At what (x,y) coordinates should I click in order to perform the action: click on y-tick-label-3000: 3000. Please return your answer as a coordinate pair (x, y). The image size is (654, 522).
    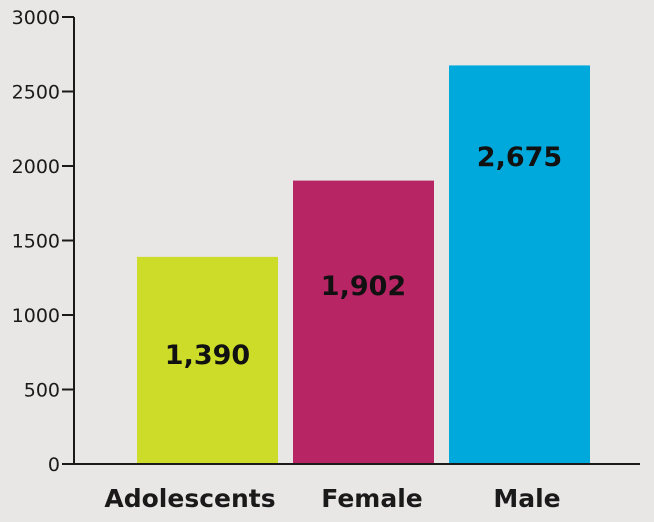
    Looking at the image, I should click on (36, 18).